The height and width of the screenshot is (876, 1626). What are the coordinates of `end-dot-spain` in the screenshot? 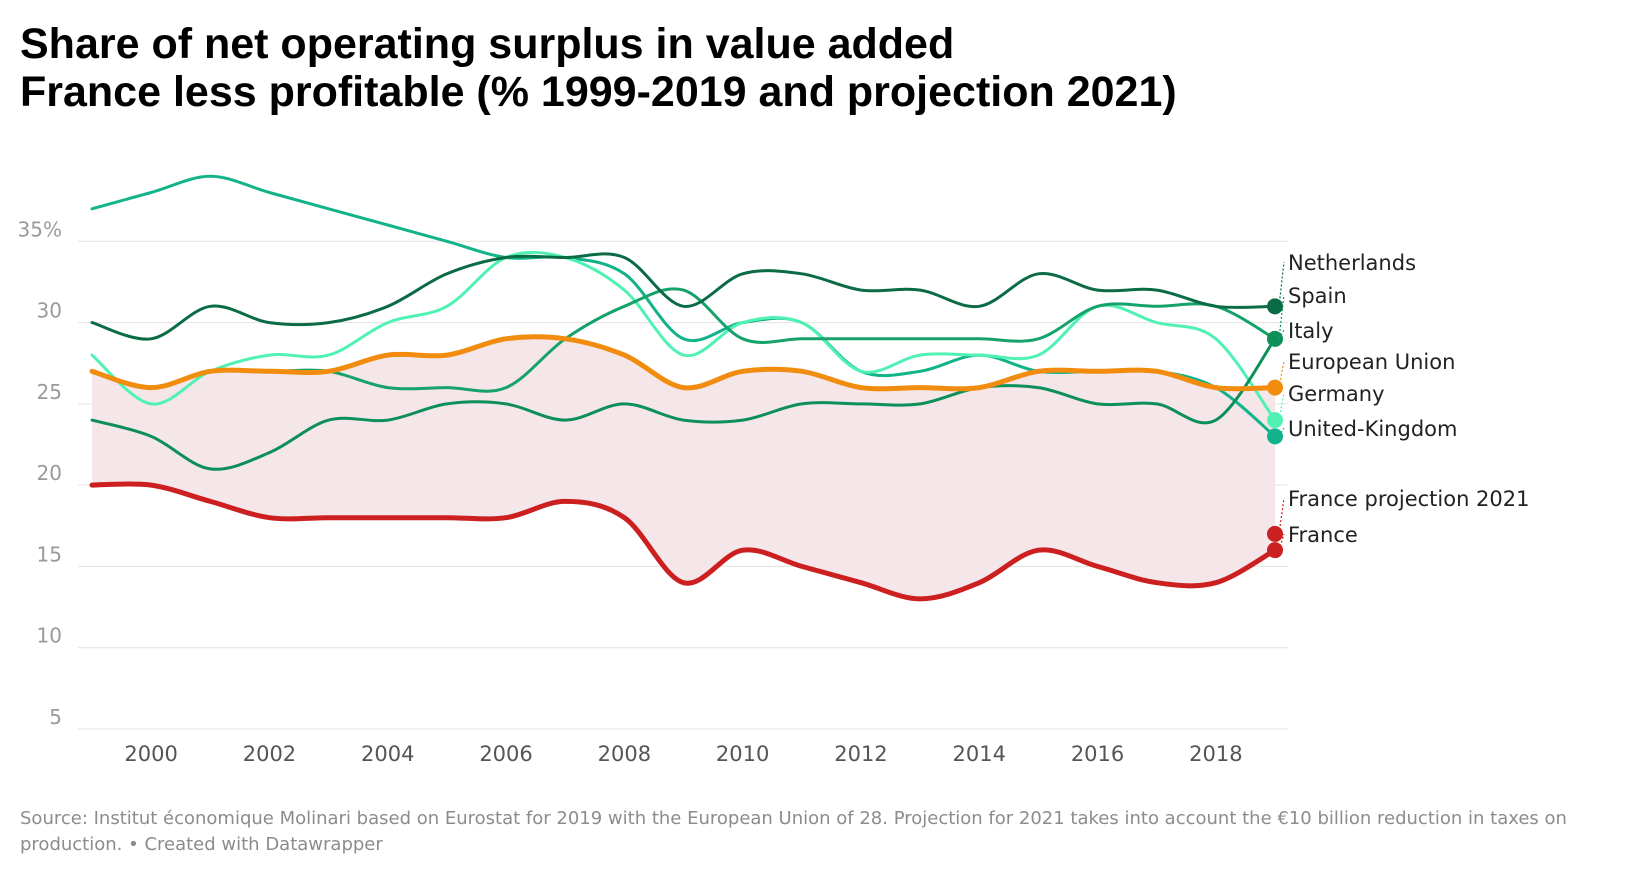 It's located at (1275, 338).